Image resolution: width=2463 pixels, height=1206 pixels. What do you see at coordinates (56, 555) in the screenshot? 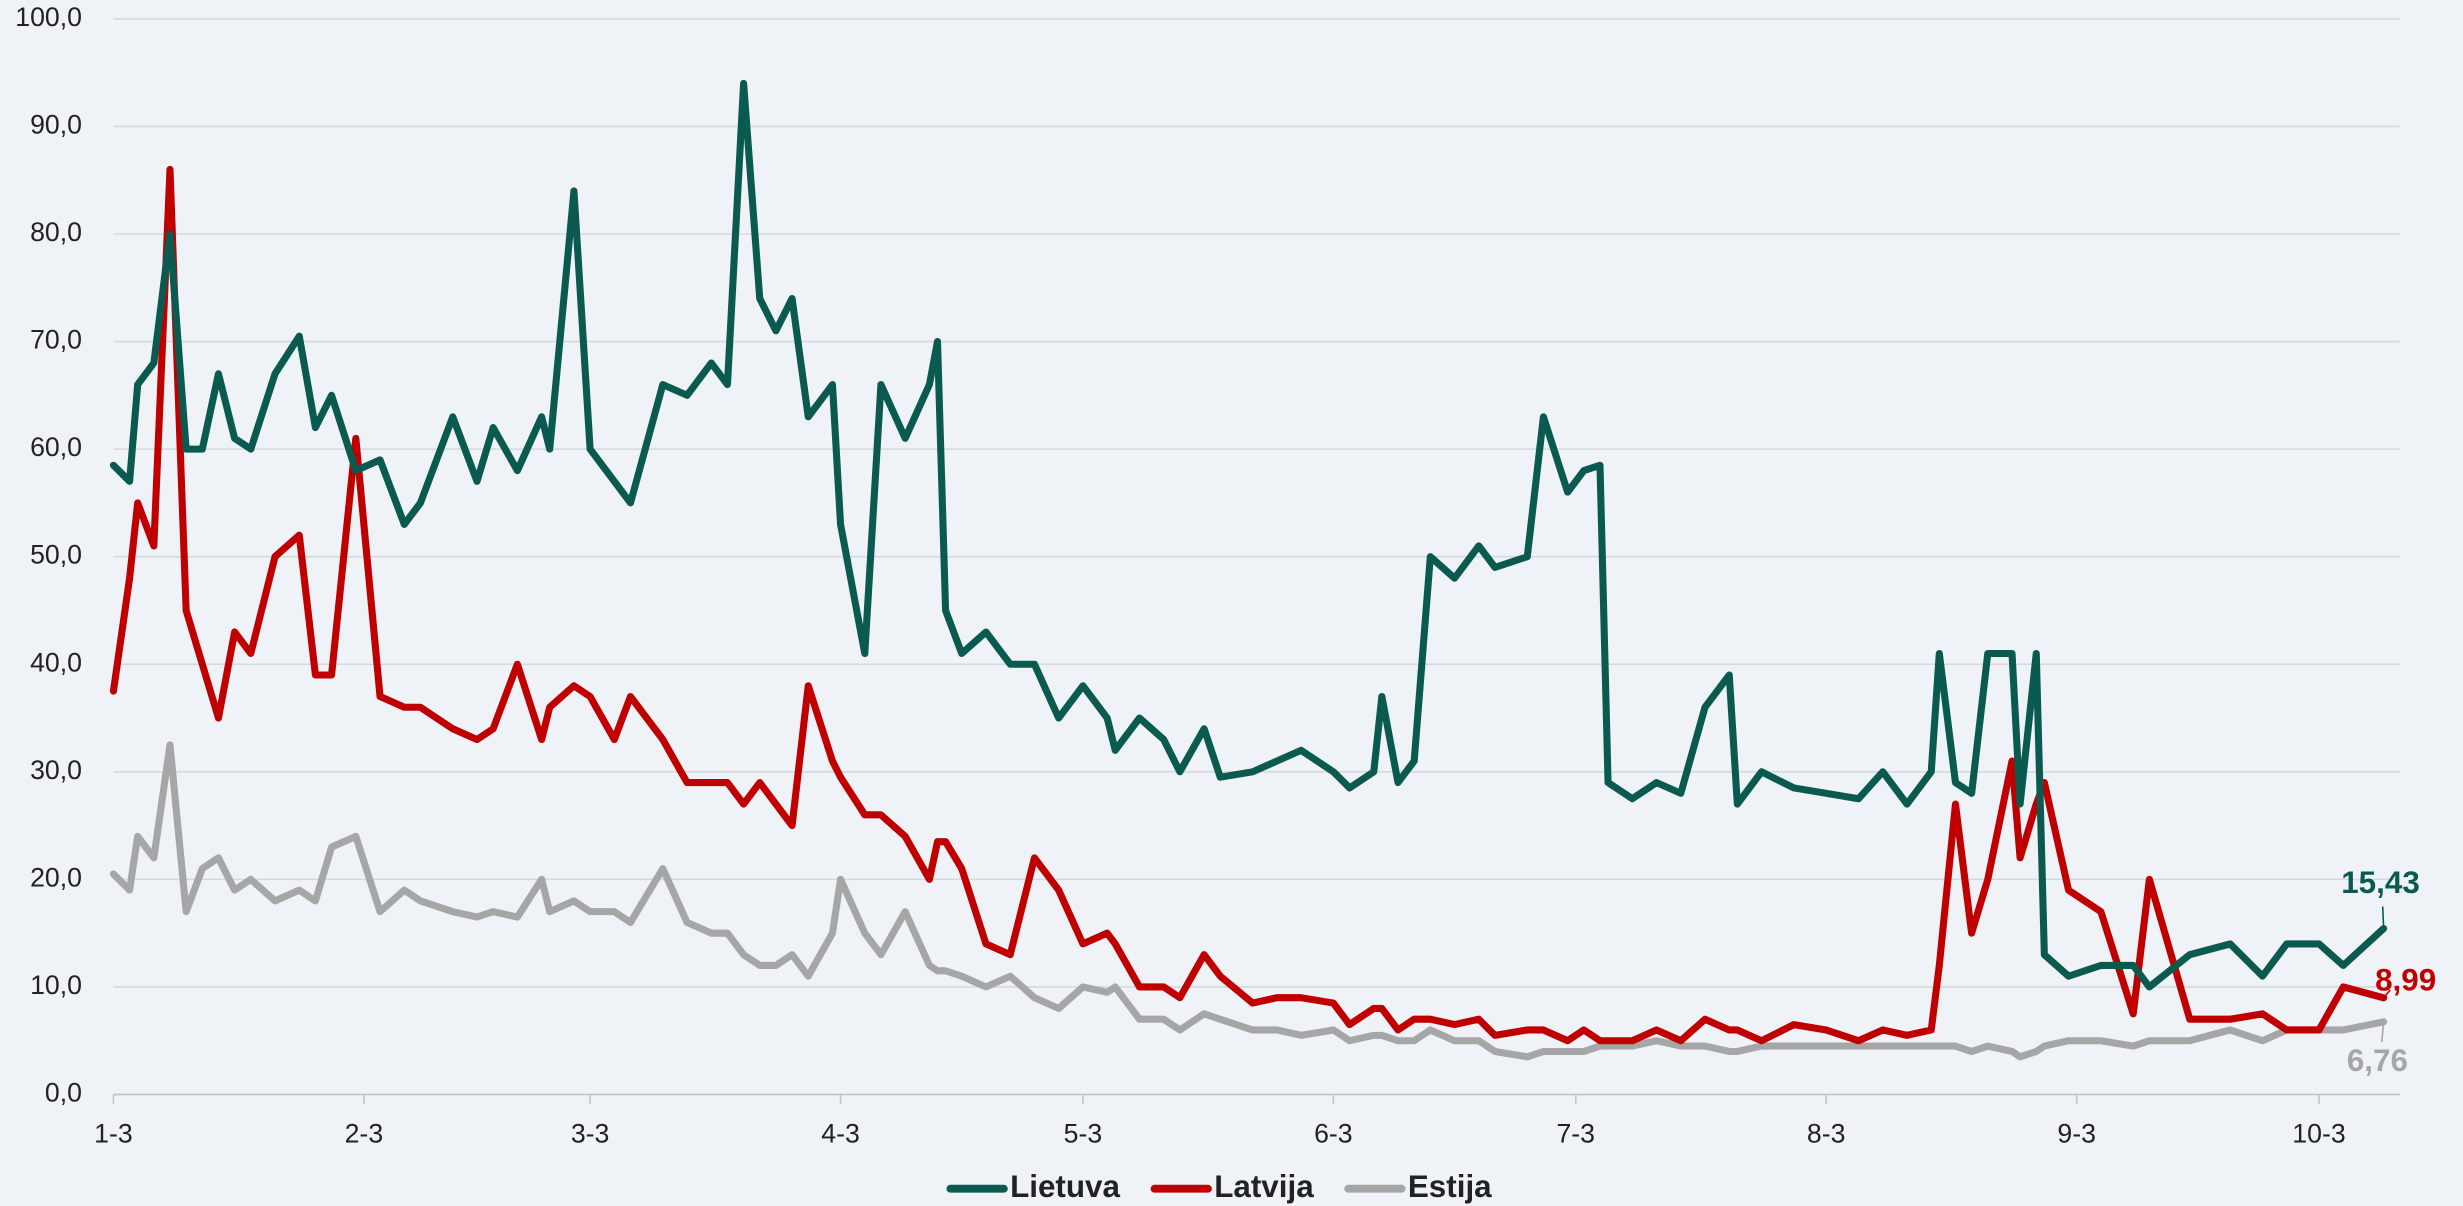
I see `y-tick-label: 50,0` at bounding box center [56, 555].